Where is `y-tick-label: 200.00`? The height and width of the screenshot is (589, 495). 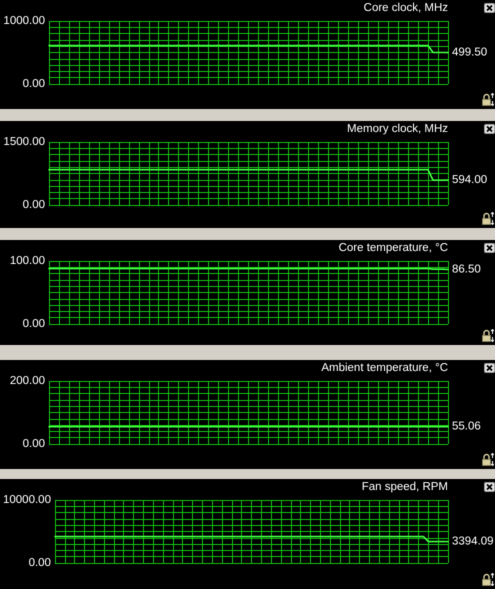
y-tick-label: 200.00 is located at coordinates (27, 381).